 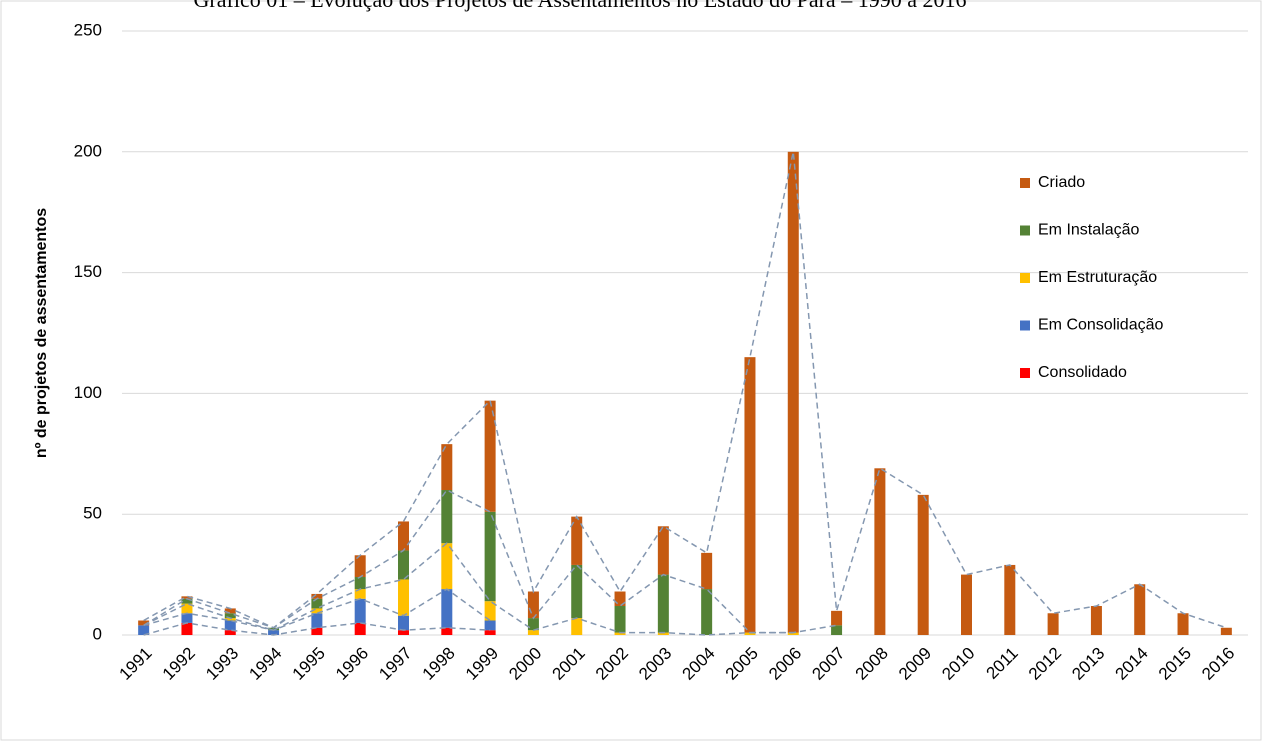 I want to click on x-tick-label: 2013, so click(x=1088, y=664).